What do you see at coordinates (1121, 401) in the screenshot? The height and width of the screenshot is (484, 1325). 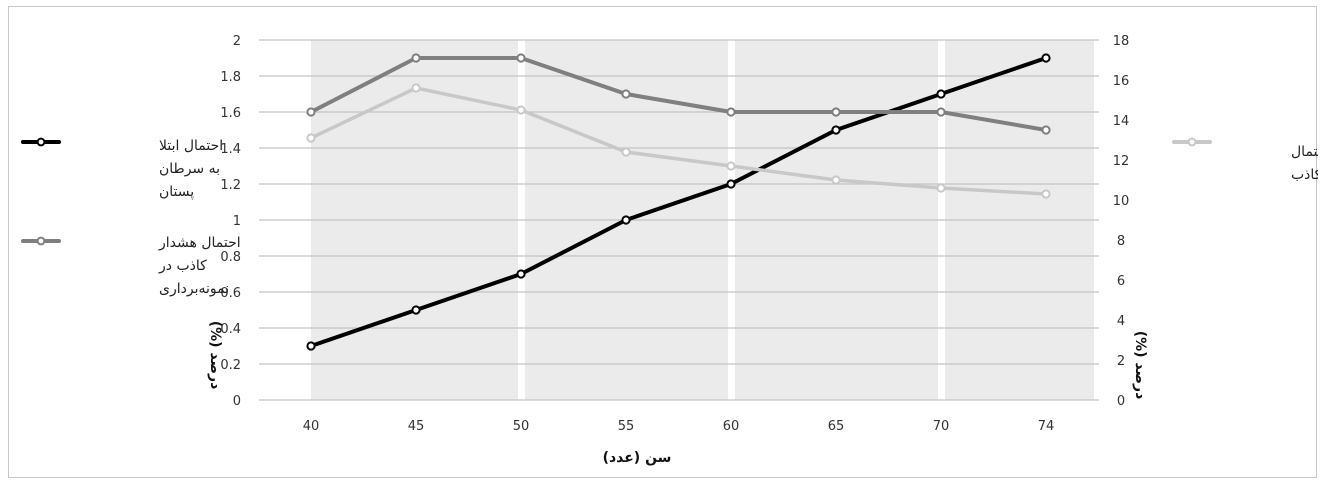 I see `y-right-tick-label: 0` at bounding box center [1121, 401].